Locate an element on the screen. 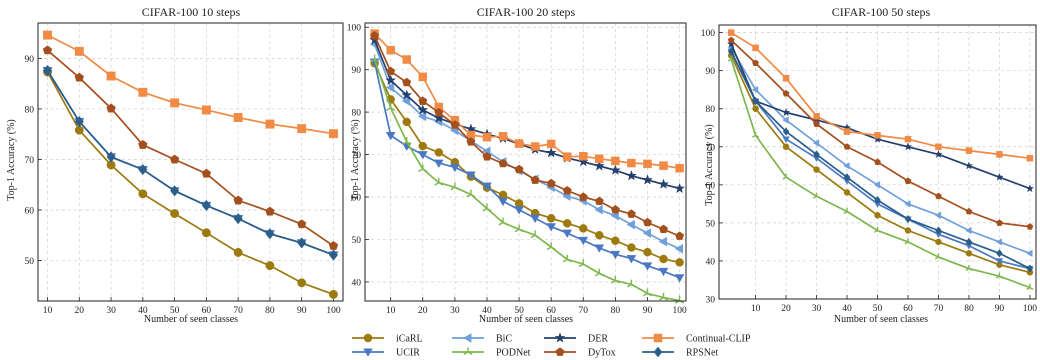 This screenshot has height=360, width=1040. y-tick-label: 70 is located at coordinates (30, 161).